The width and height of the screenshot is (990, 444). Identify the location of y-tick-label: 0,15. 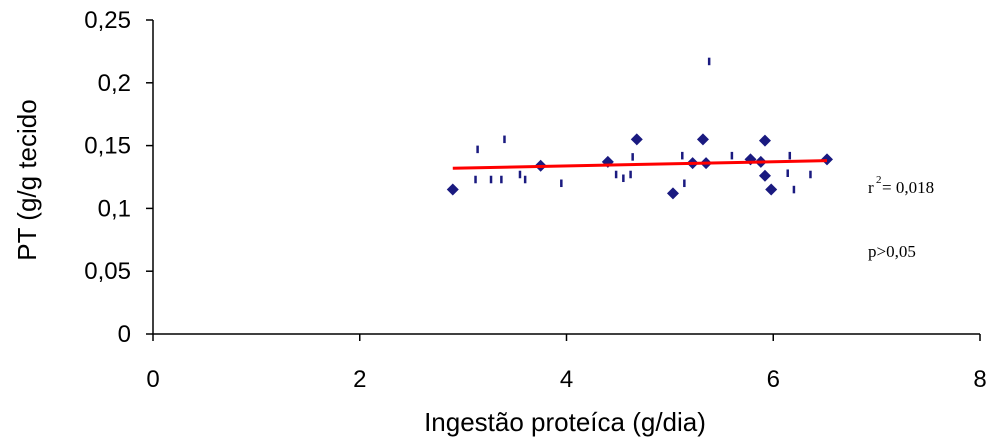
(107, 146).